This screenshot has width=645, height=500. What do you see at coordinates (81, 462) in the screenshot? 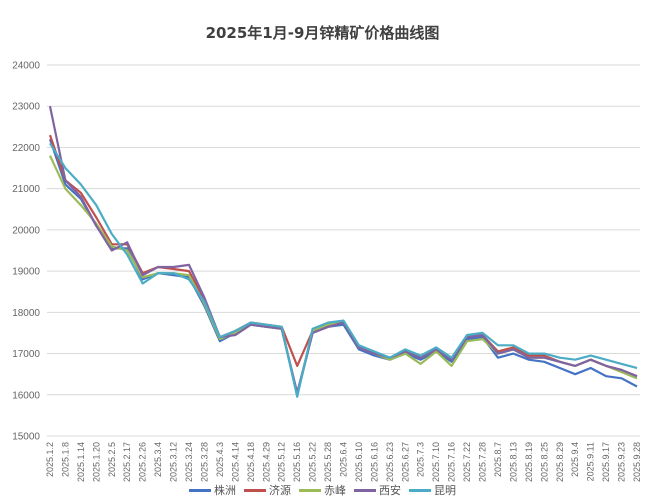
I see `x-tick-label: 2025.1.14` at bounding box center [81, 462].